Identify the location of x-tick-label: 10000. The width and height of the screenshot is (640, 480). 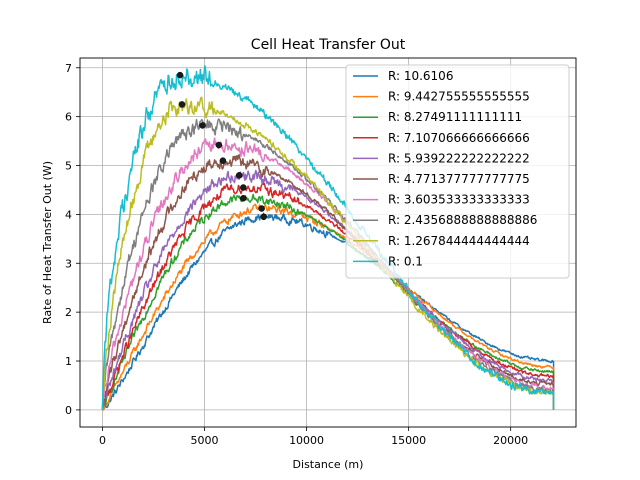
(306, 440).